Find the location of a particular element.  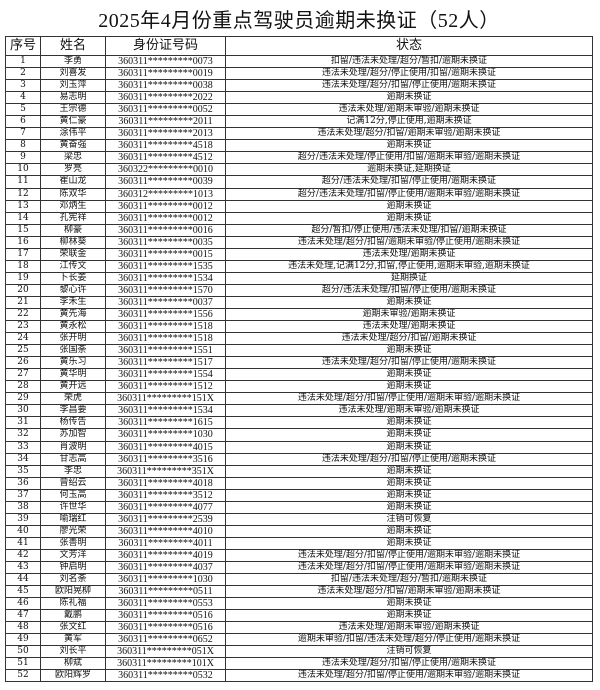

index-cell: 29 is located at coordinates (23, 399).